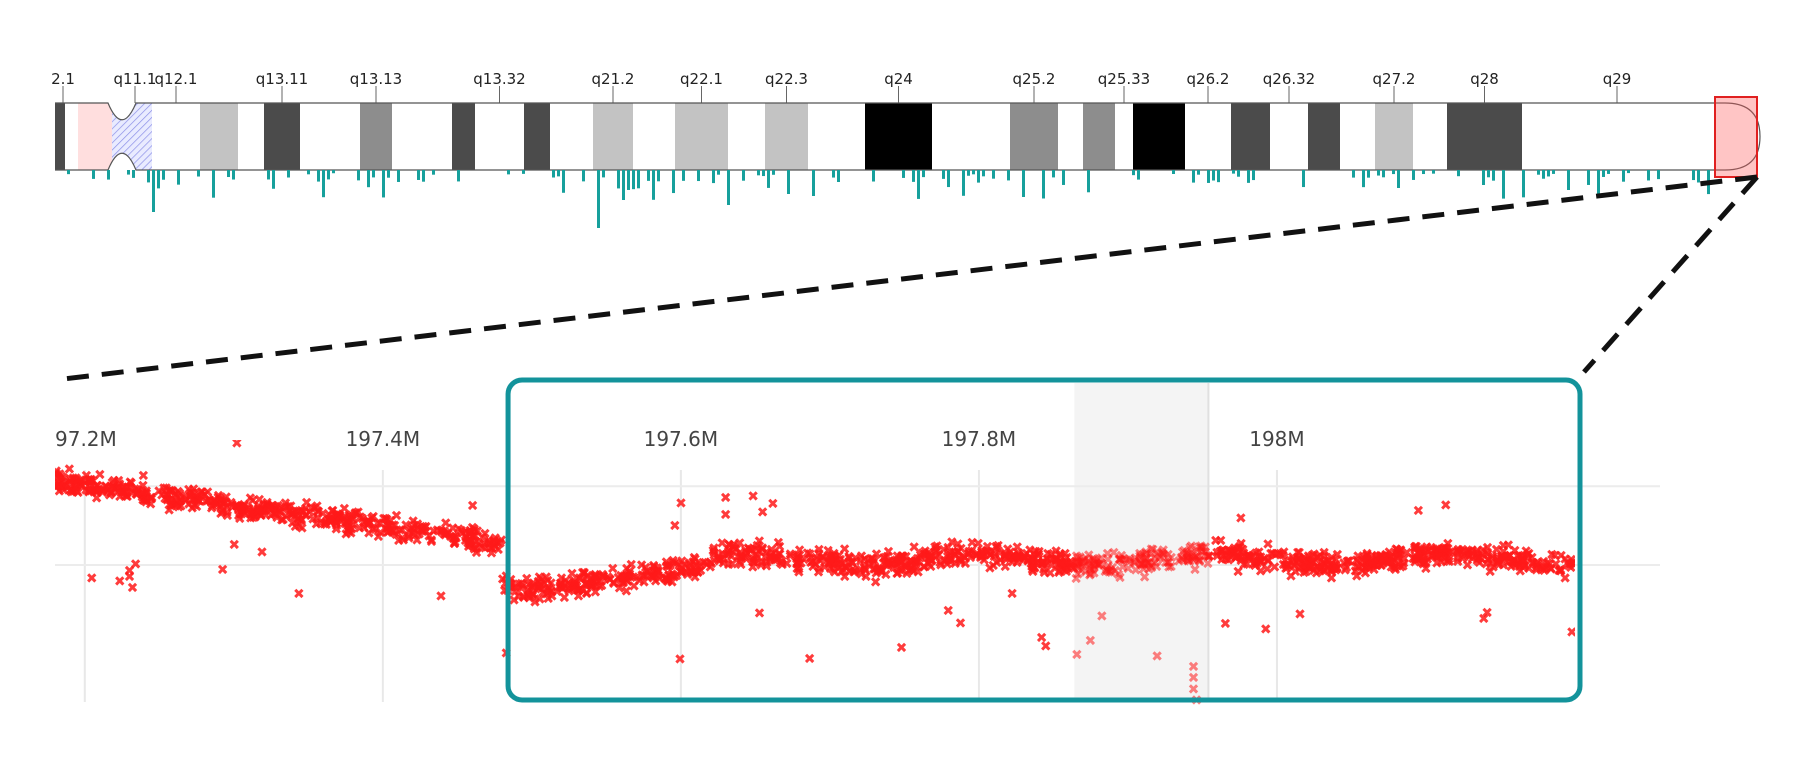 Image resolution: width=1805 pixels, height=764 pixels. I want to click on chromosome-ideogram, so click(883, 136).